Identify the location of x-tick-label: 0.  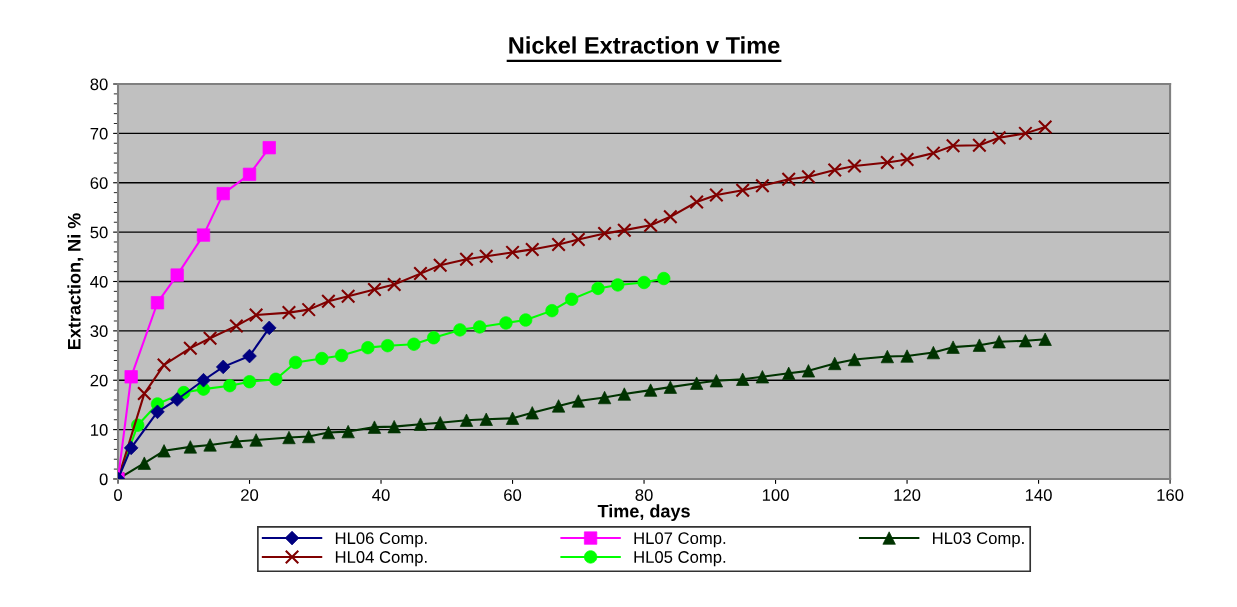
(118, 495).